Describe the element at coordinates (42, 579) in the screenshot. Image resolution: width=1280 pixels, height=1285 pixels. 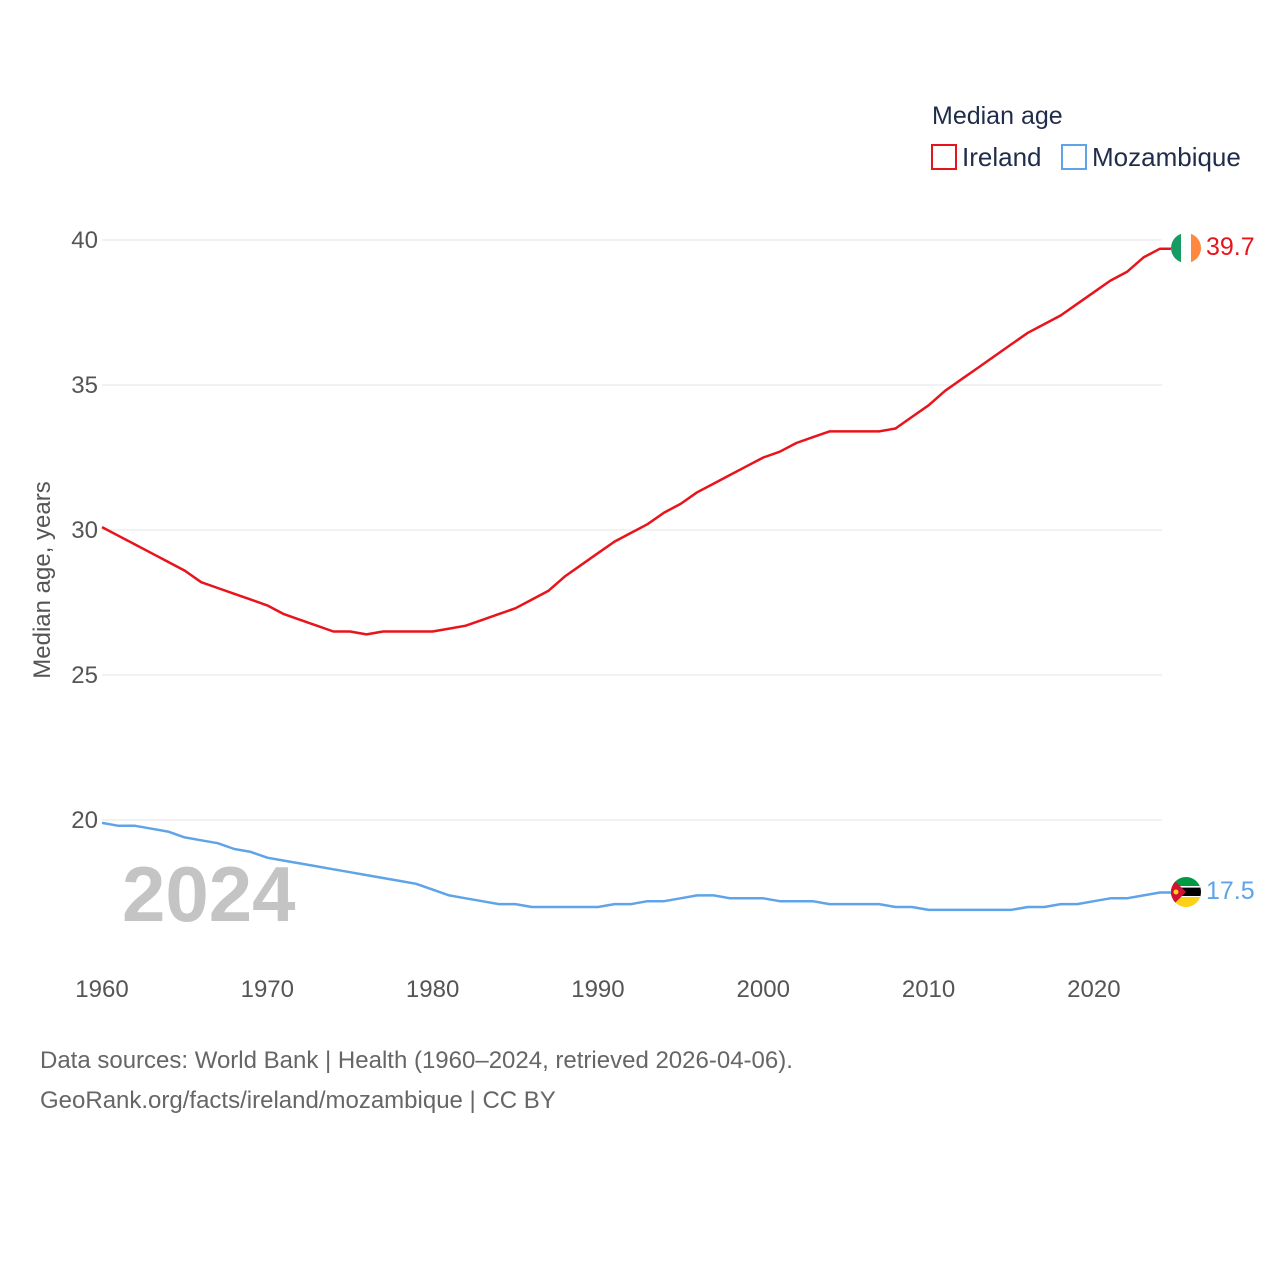
I see `y-axis-title: Median age, years` at that location.